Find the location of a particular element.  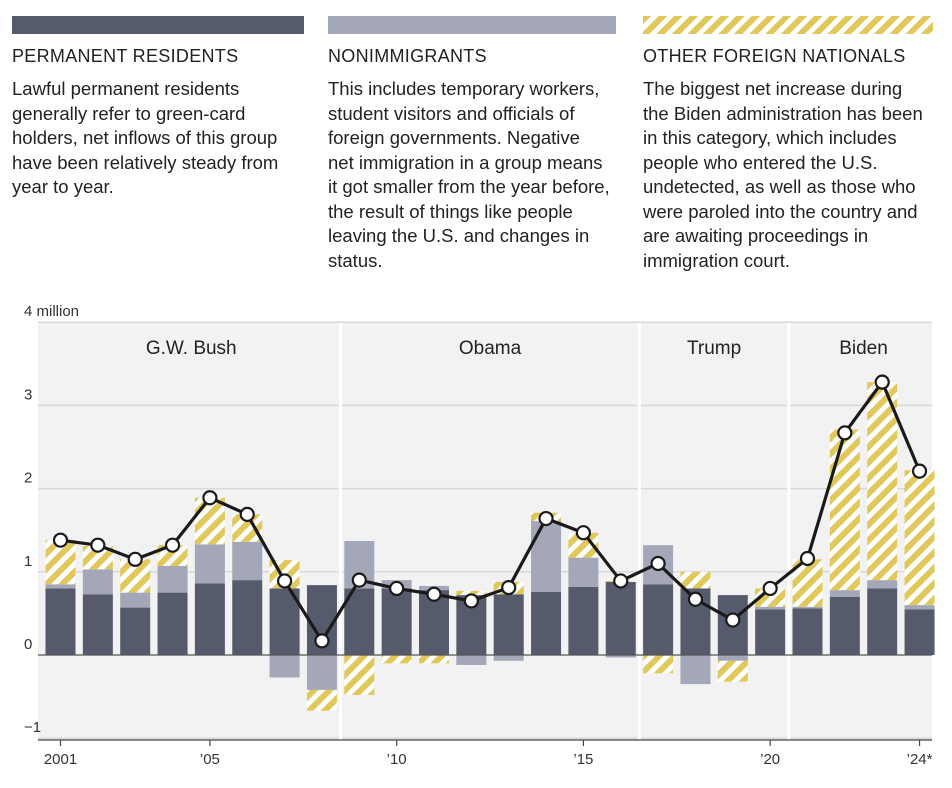

y-tick-label: 4 million is located at coordinates (51, 311).